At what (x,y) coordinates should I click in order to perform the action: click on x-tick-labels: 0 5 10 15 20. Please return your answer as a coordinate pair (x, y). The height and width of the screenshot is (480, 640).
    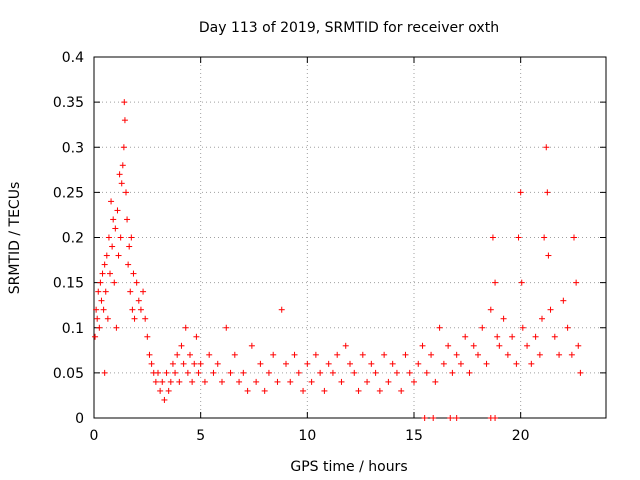
    Looking at the image, I should click on (310, 436).